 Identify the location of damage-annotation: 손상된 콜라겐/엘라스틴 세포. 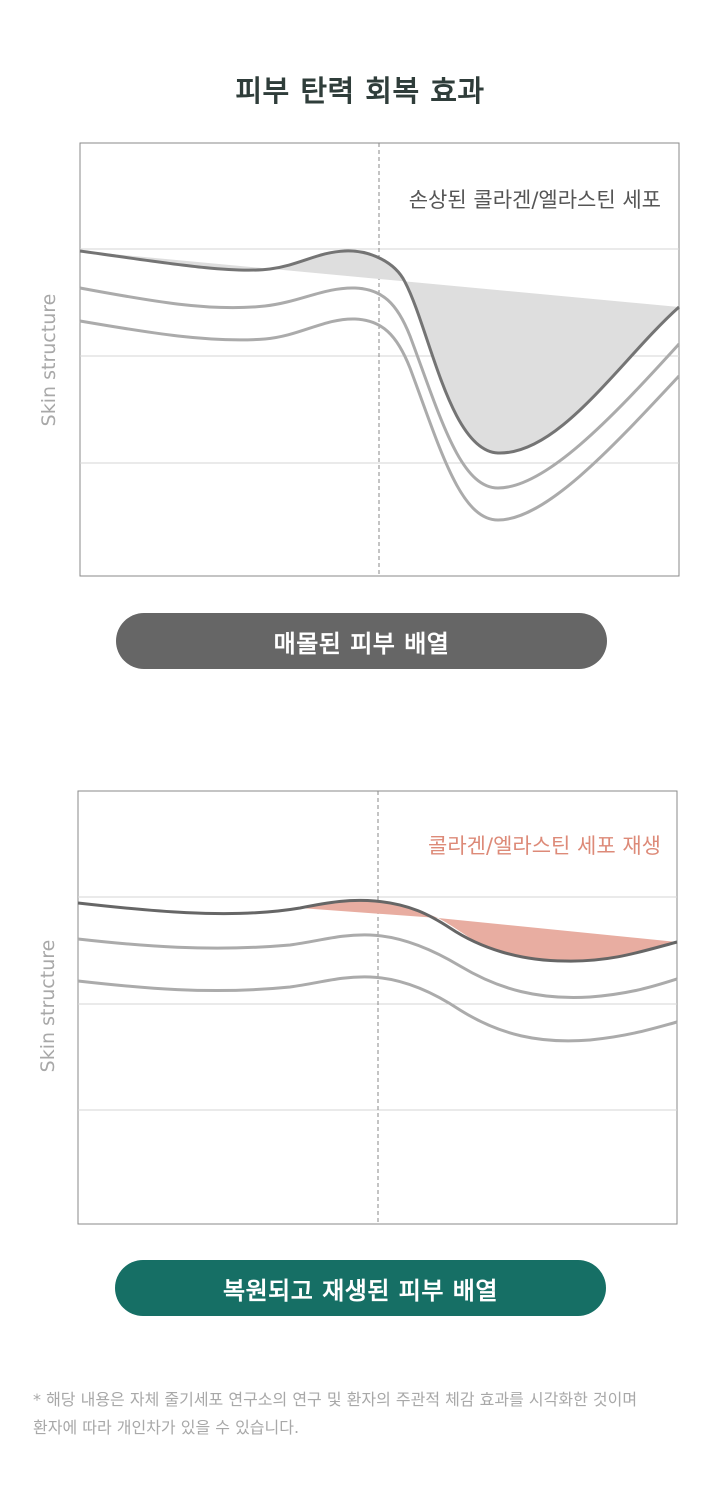
(535, 200).